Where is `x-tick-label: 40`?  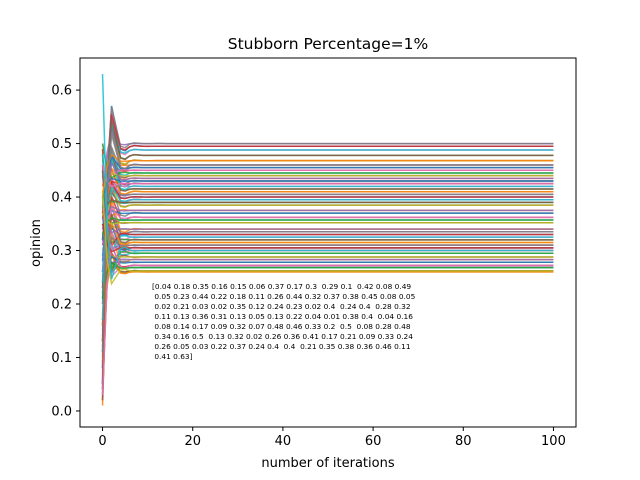 x-tick-label: 40 is located at coordinates (283, 441).